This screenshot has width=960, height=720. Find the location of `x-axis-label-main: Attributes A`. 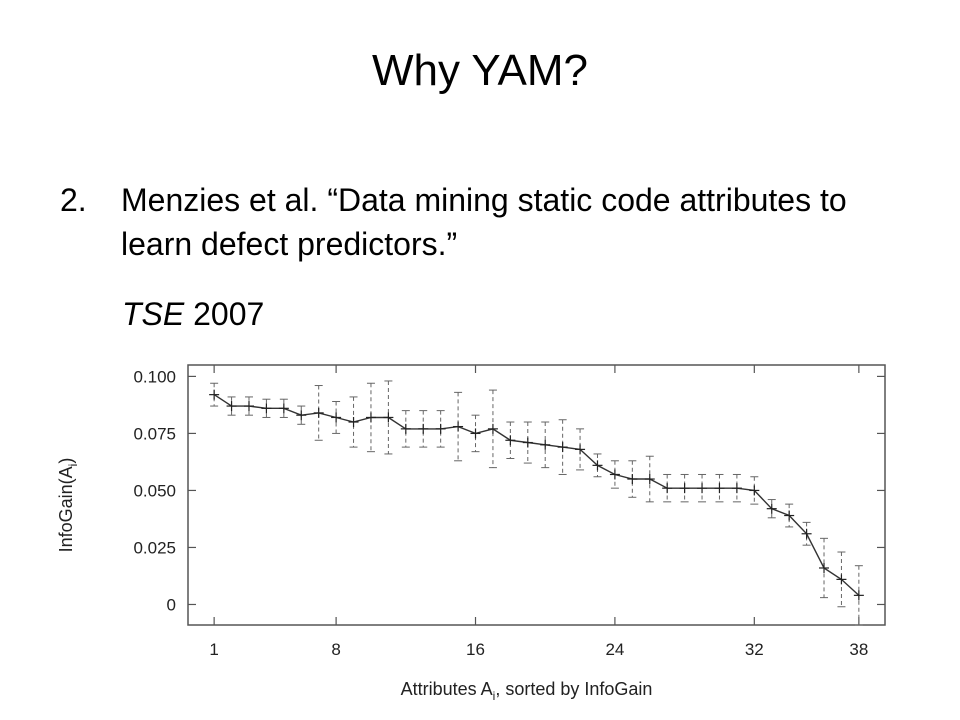

x-axis-label-main: Attributes A is located at coordinates (447, 689).